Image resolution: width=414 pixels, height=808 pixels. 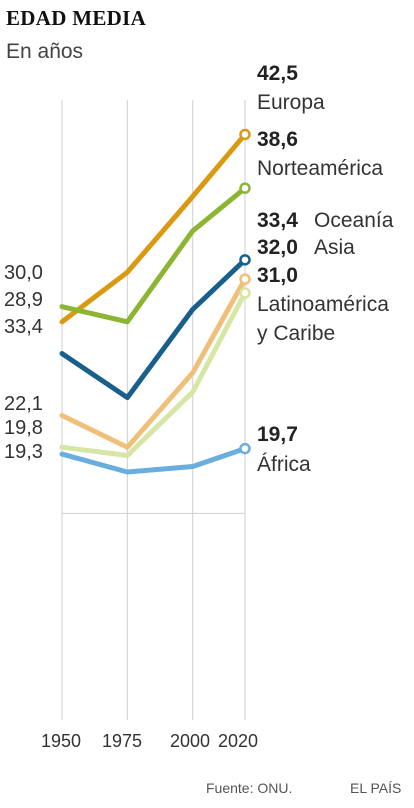 What do you see at coordinates (23, 273) in the screenshot?
I see `start-value-label: 30,0` at bounding box center [23, 273].